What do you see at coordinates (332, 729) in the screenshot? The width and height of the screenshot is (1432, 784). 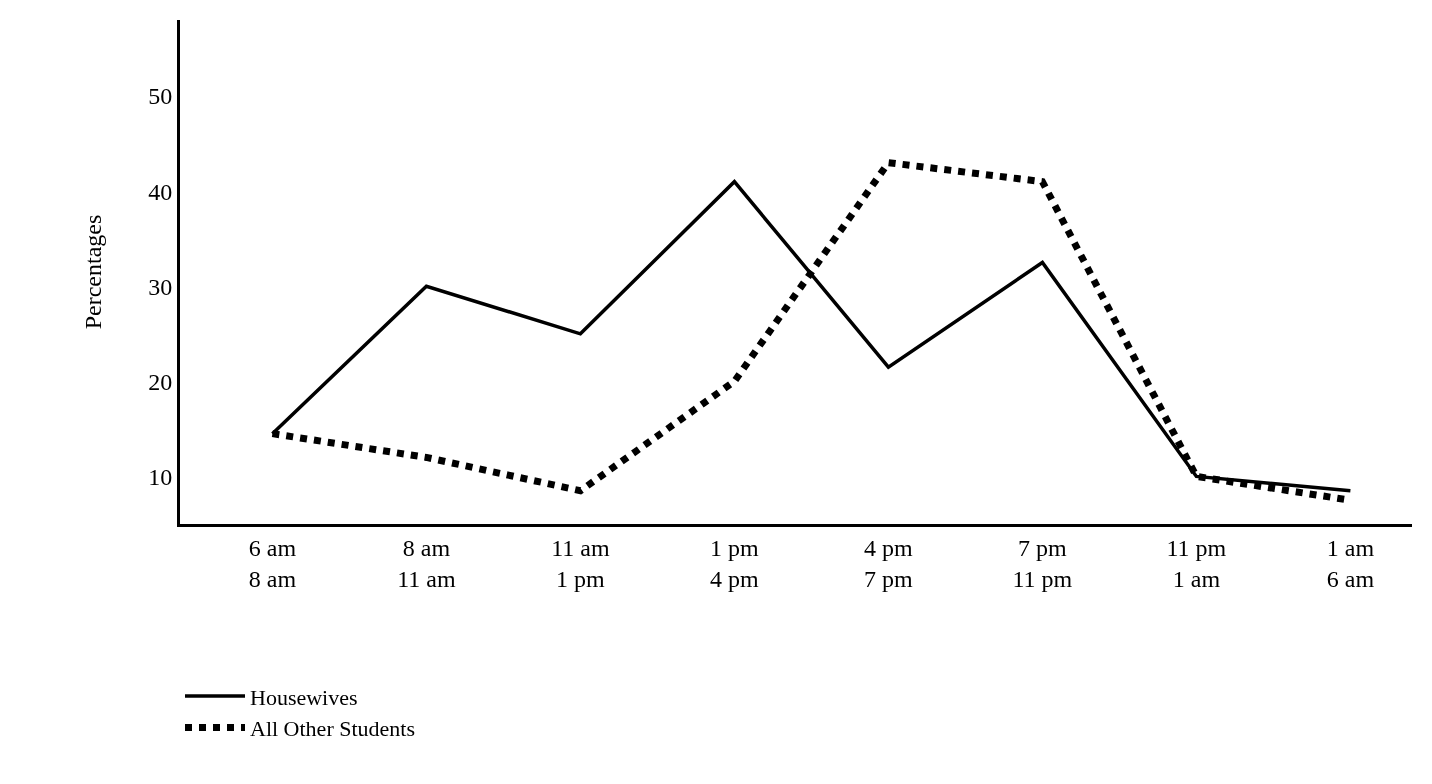 I see `legend-label: All Other Students` at bounding box center [332, 729].